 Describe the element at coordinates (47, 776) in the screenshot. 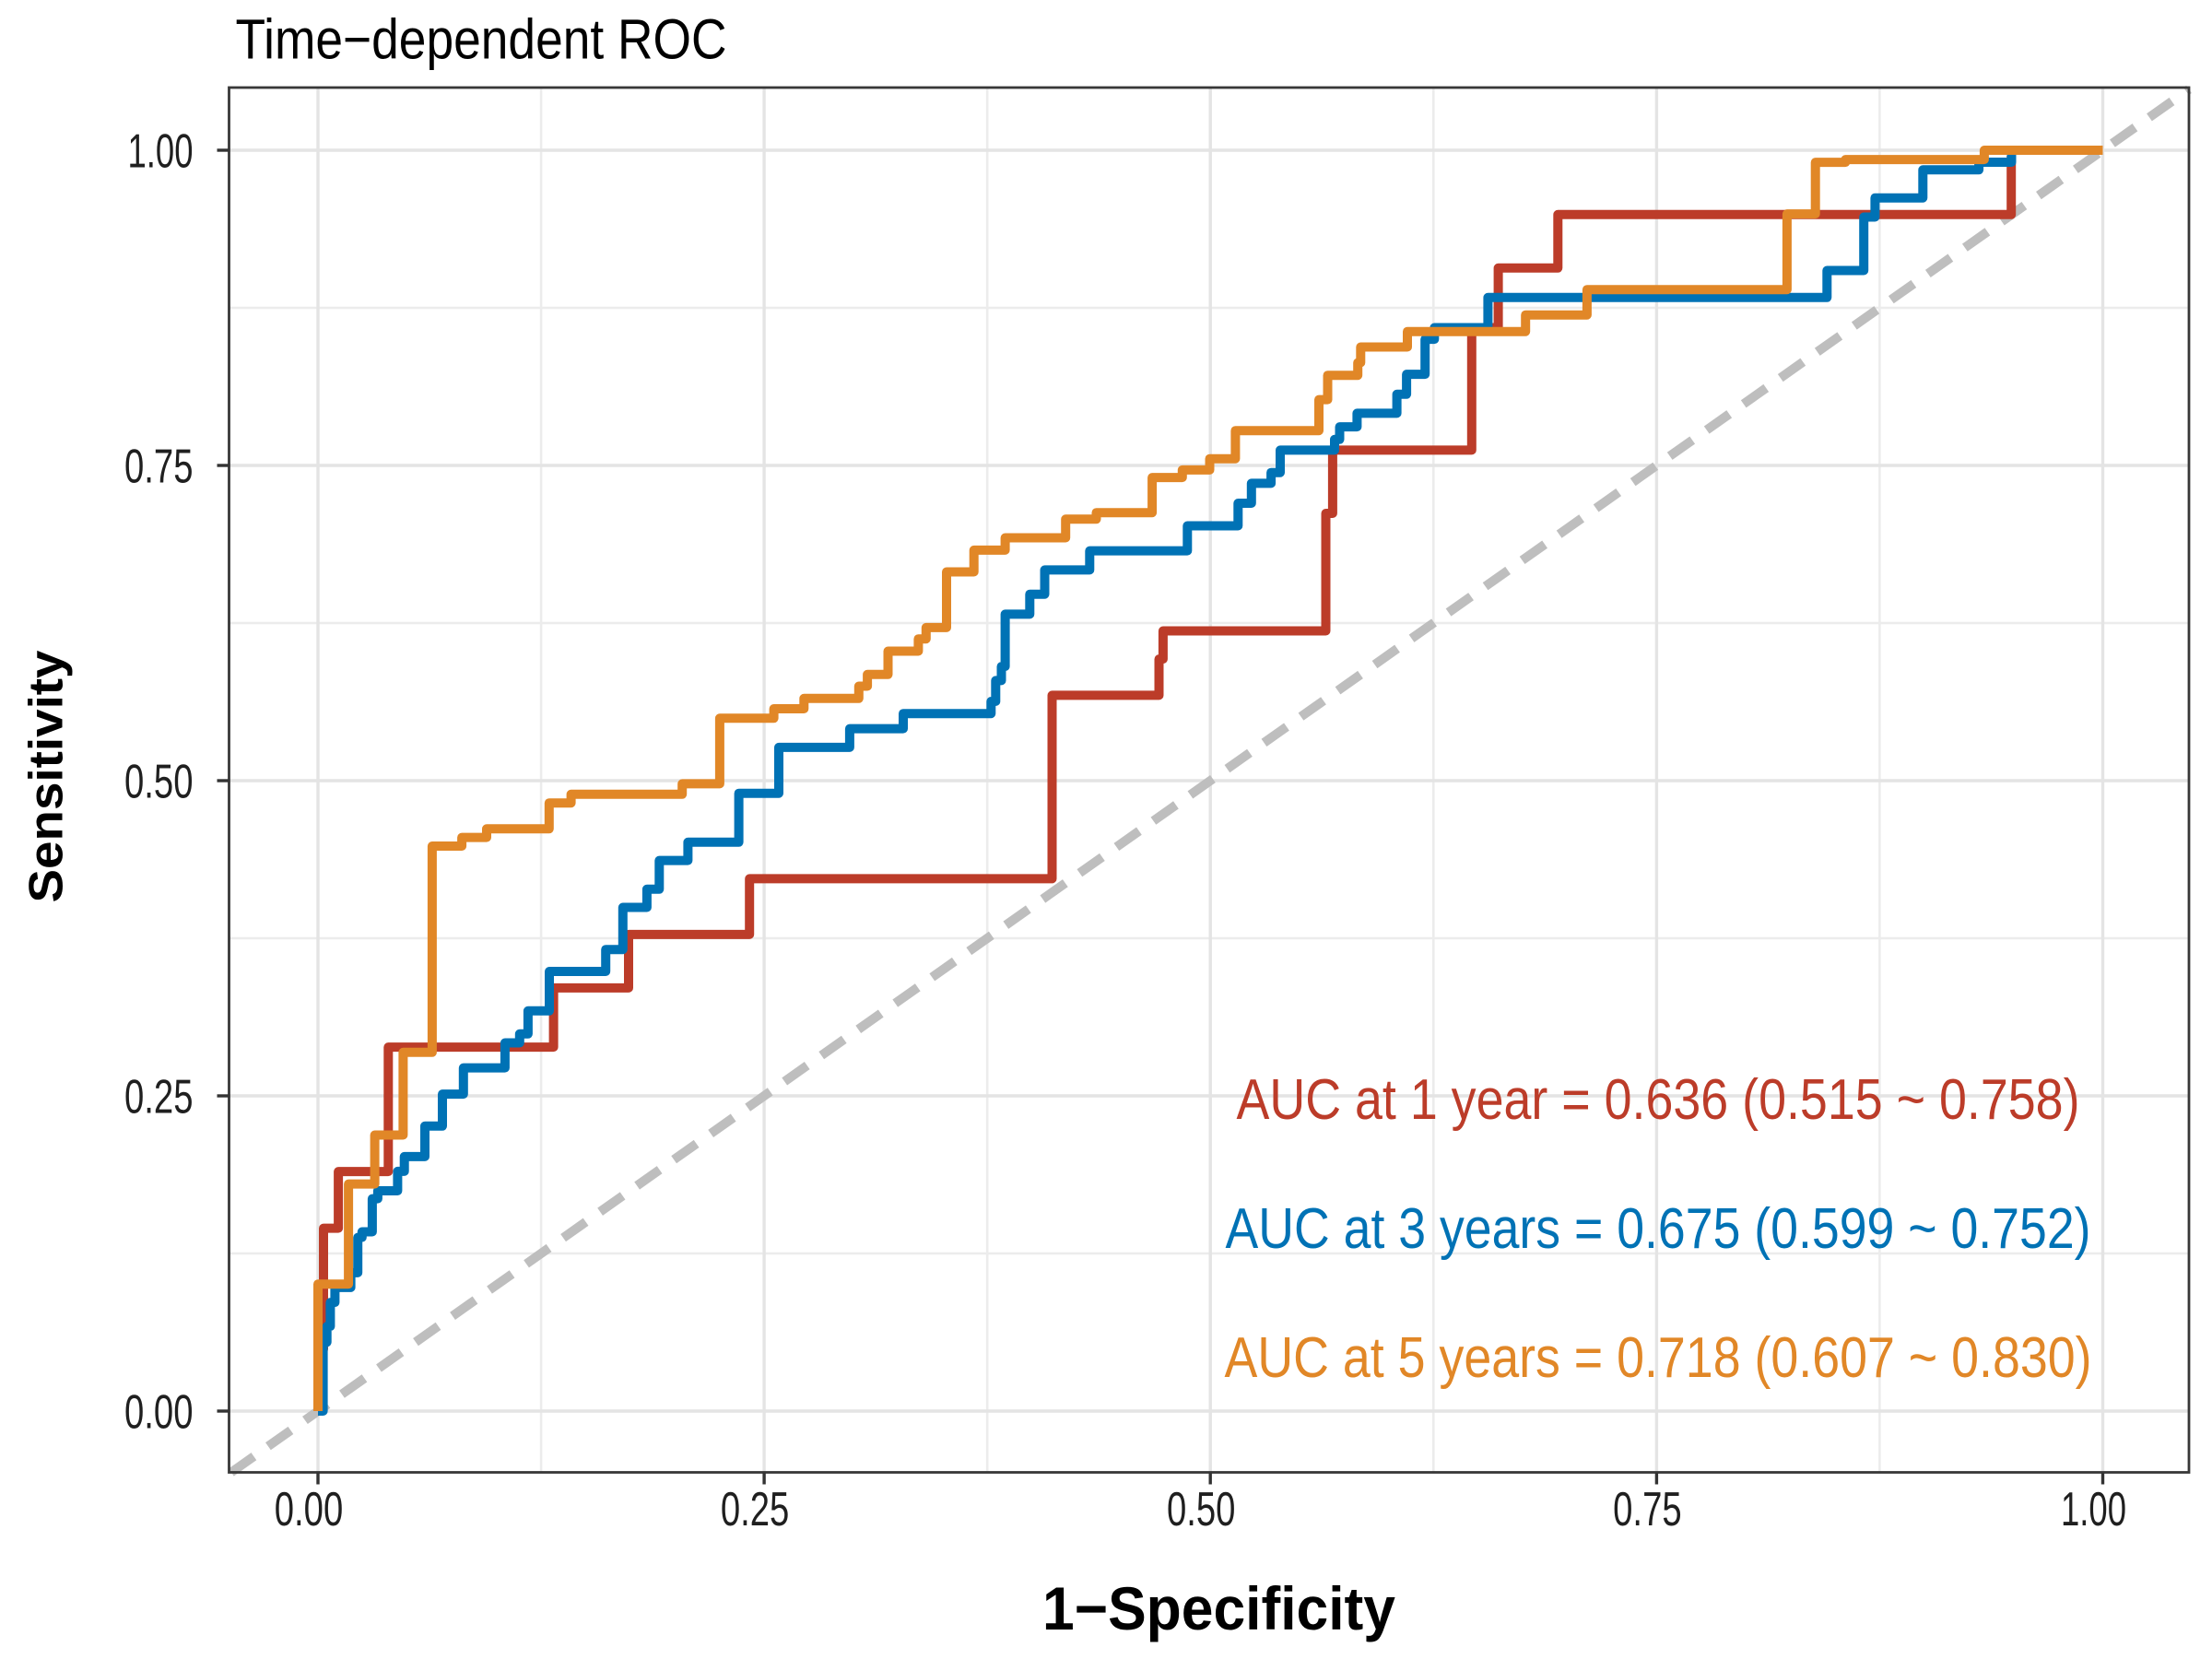

I see `svg-text: Sensitivity` at that location.